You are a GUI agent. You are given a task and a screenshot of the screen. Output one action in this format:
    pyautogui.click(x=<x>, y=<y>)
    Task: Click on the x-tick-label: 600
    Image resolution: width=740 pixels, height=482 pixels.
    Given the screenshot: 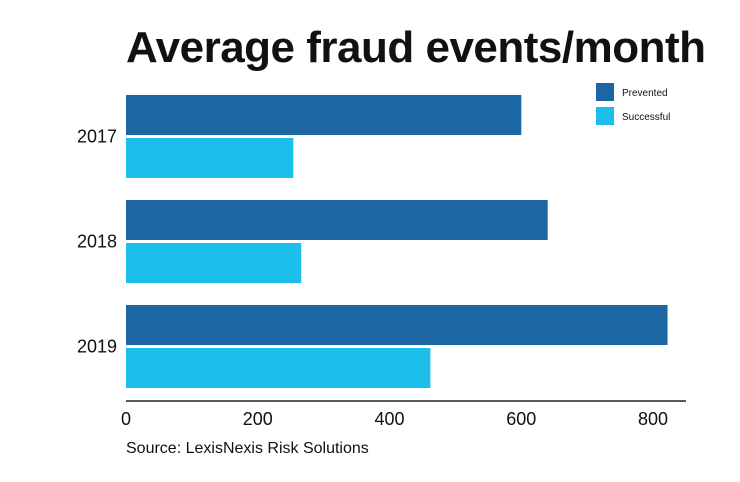 What is the action you would take?
    pyautogui.click(x=521, y=419)
    